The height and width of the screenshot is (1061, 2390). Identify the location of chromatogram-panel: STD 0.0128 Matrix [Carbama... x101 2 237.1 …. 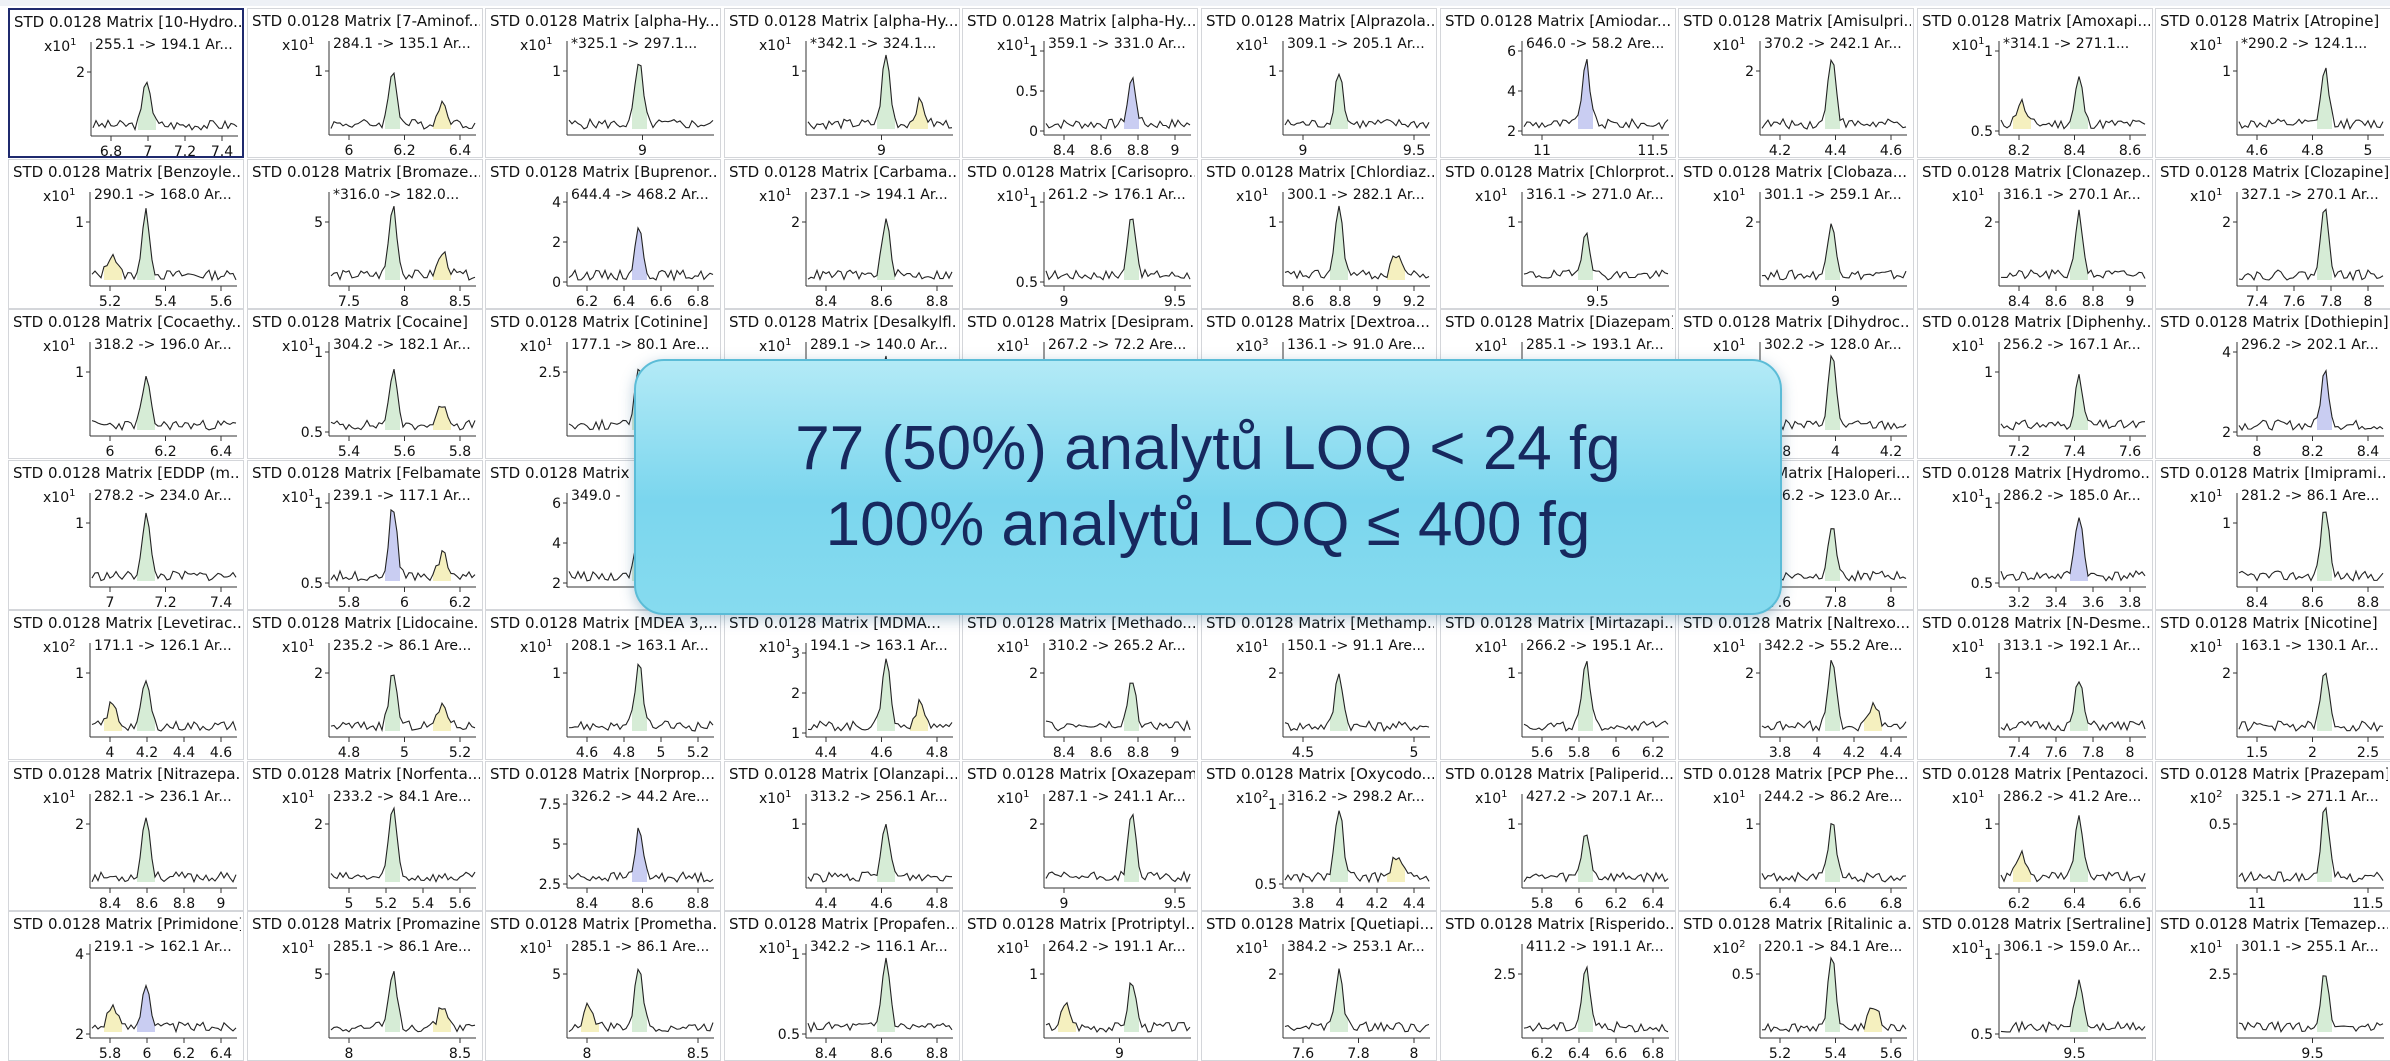
(842, 234).